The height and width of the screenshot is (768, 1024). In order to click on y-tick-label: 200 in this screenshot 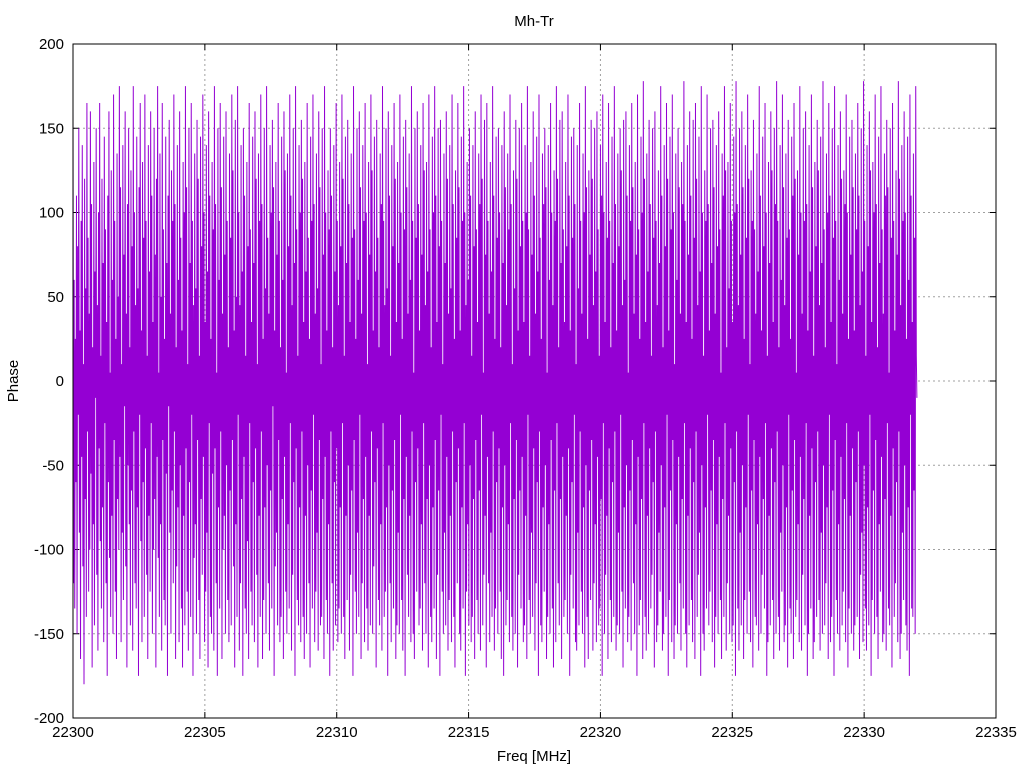, I will do `click(51, 44)`.